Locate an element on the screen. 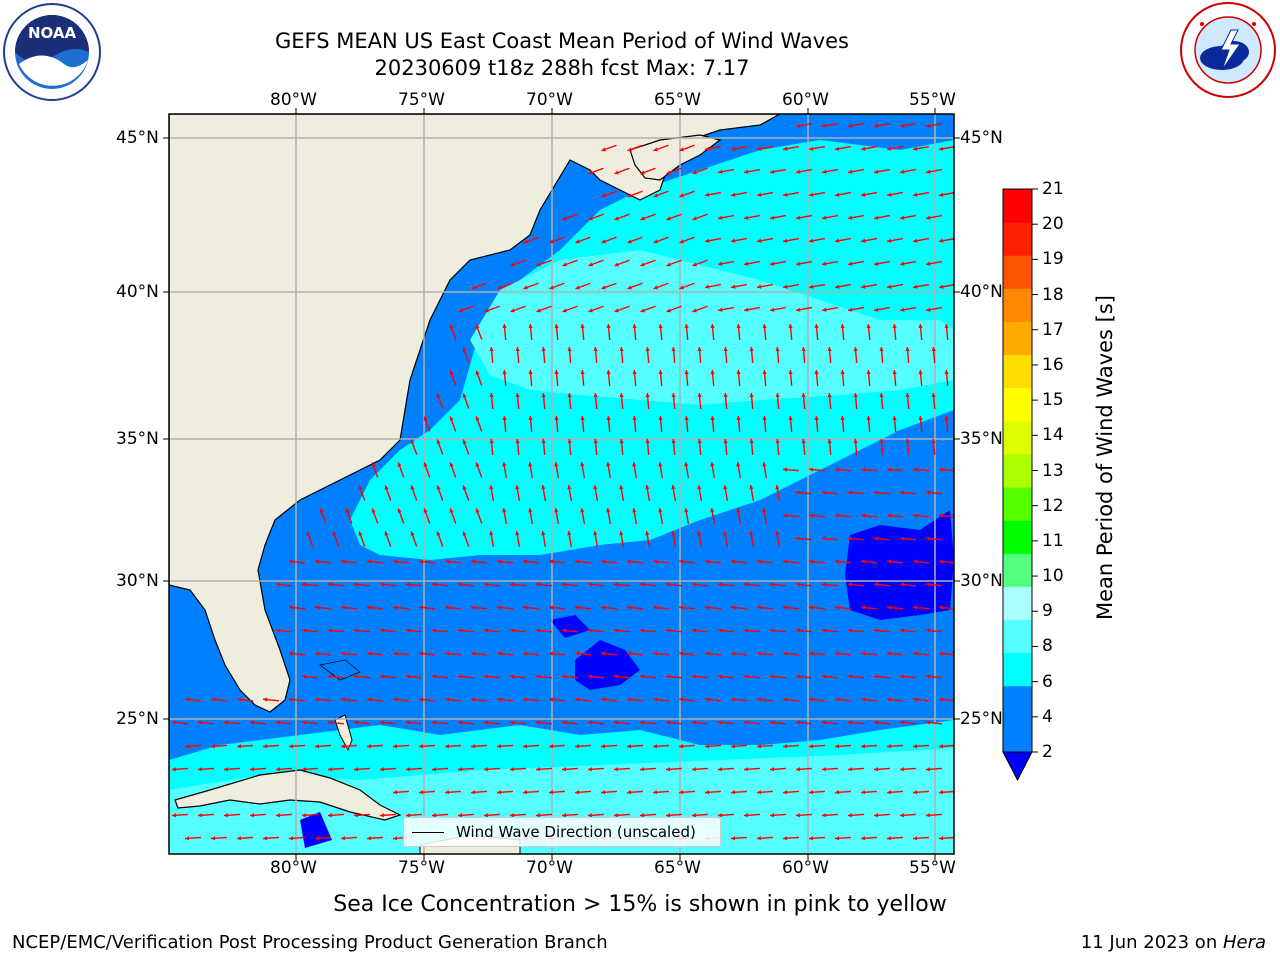  svg-text: NOAA is located at coordinates (52, 33).